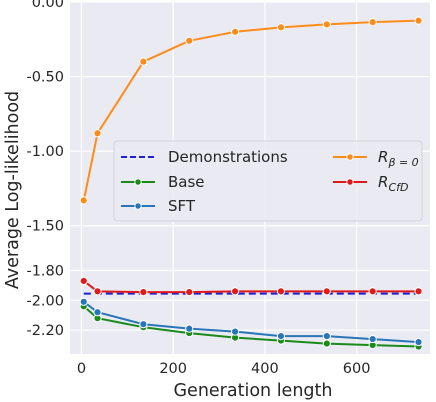 This screenshot has height=402, width=436. What do you see at coordinates (228, 157) in the screenshot?
I see `legend-label-demonstrations: Demonstrations` at bounding box center [228, 157].